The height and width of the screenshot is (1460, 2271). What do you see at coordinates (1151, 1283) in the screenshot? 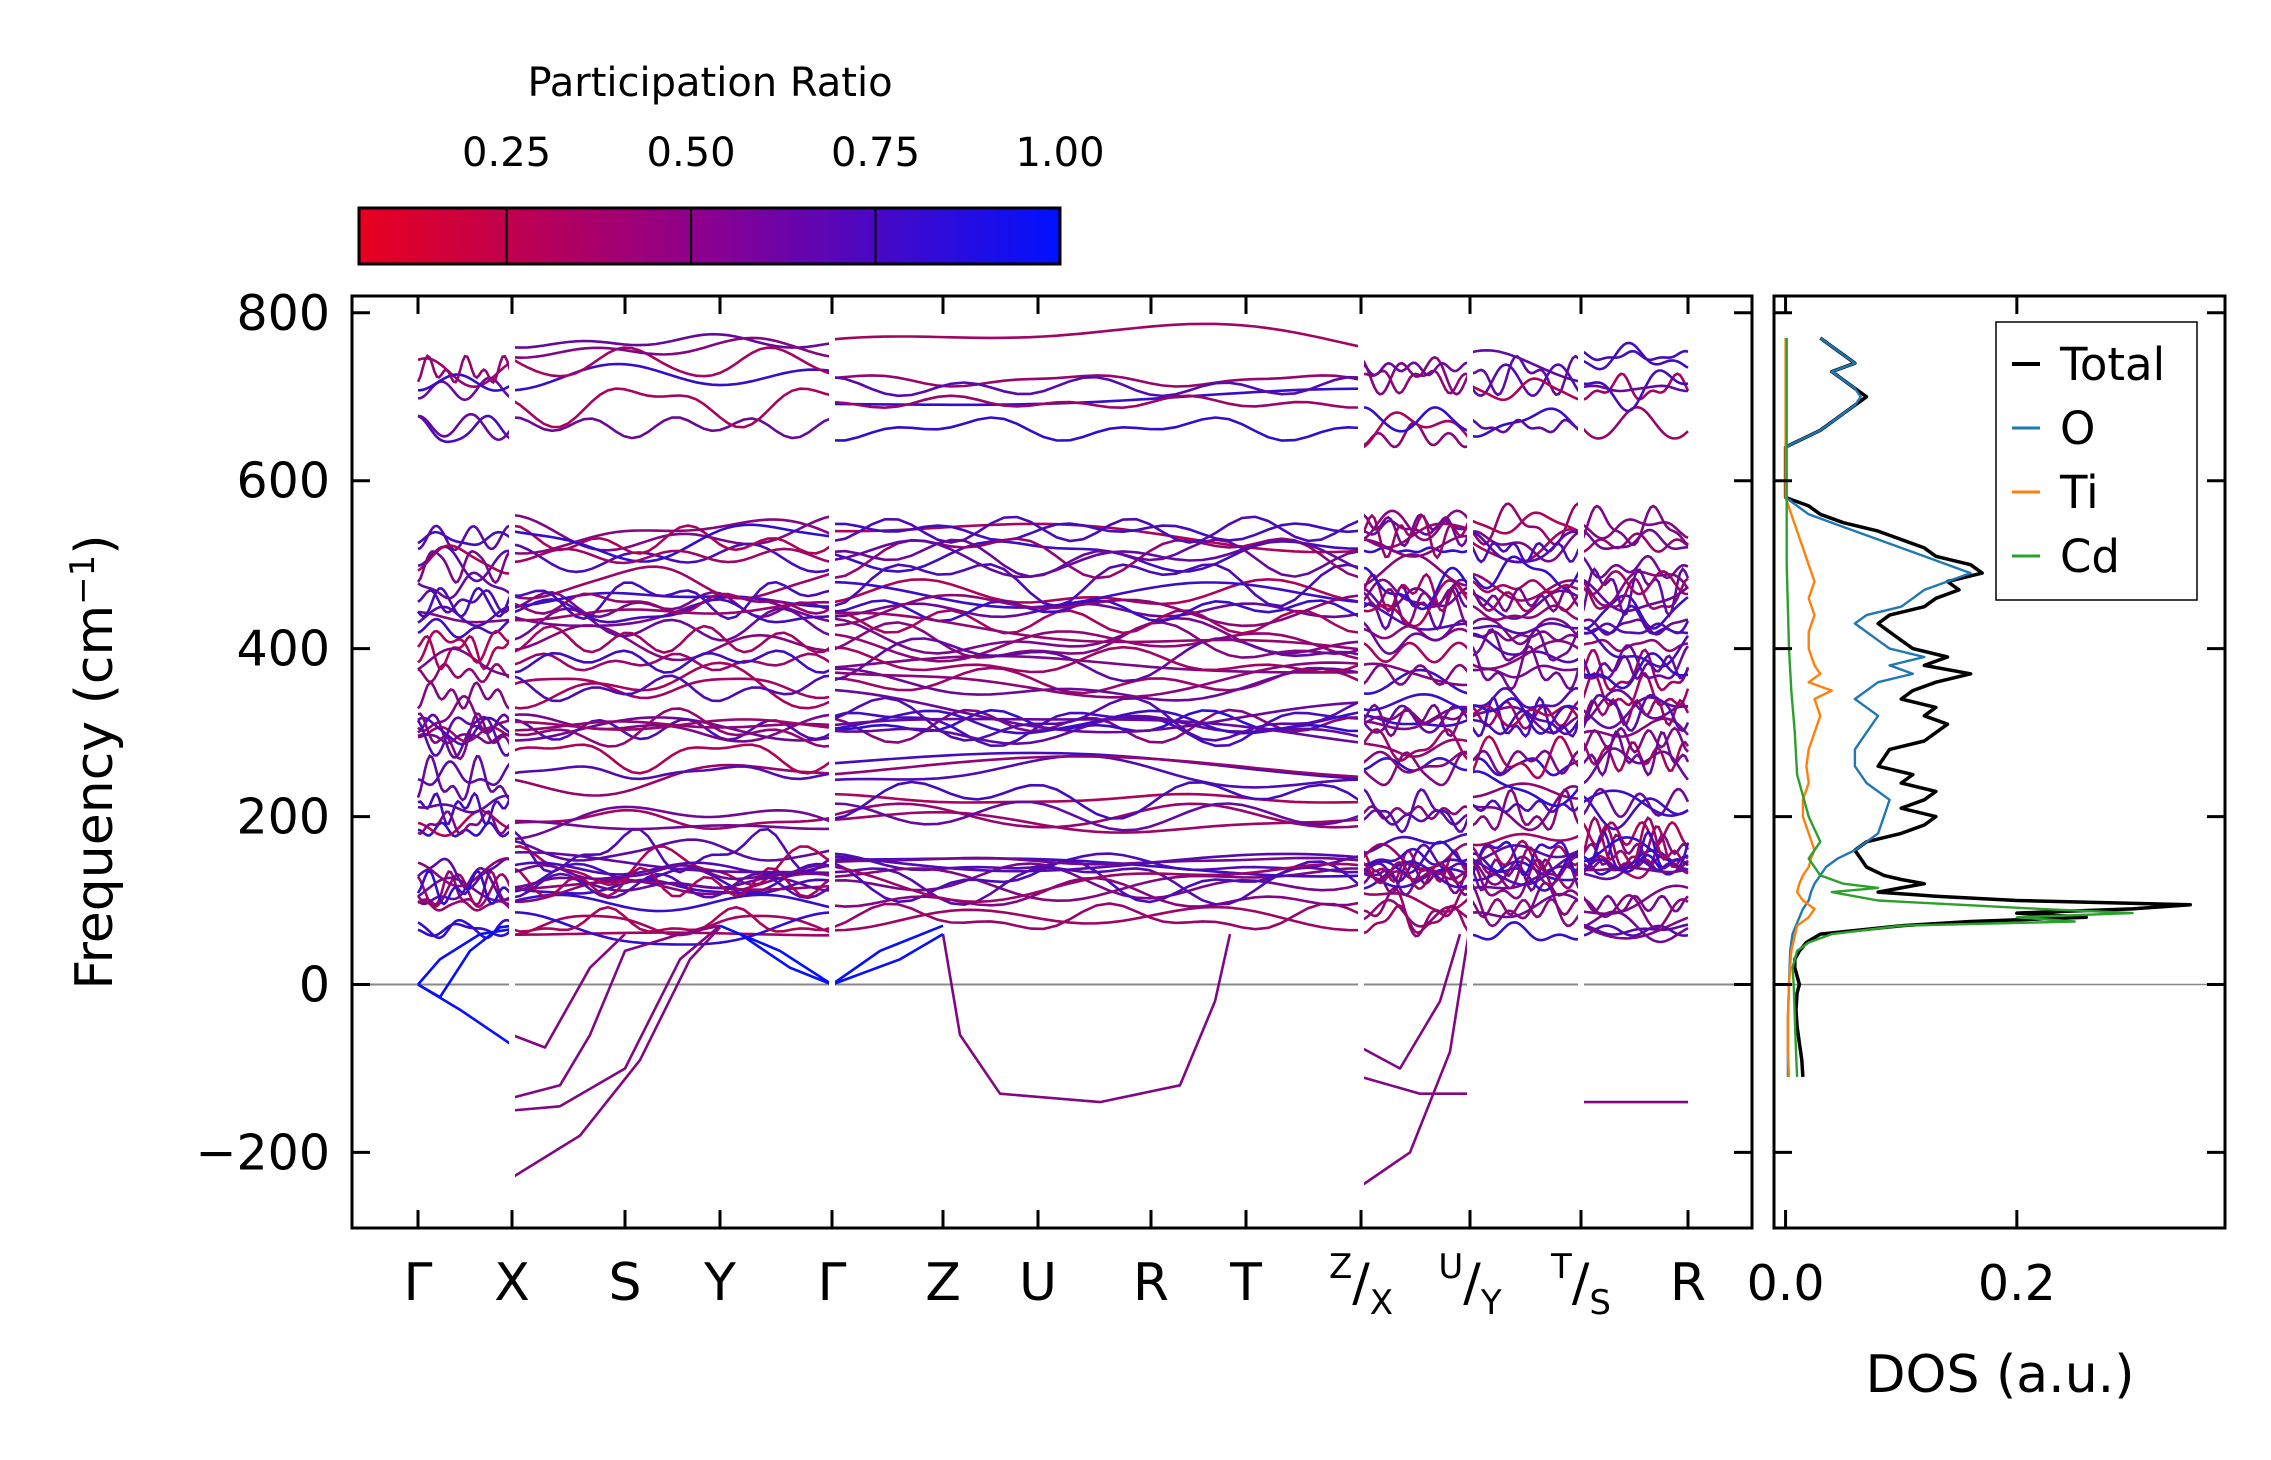
I see `kpoint-label: R` at bounding box center [1151, 1283].